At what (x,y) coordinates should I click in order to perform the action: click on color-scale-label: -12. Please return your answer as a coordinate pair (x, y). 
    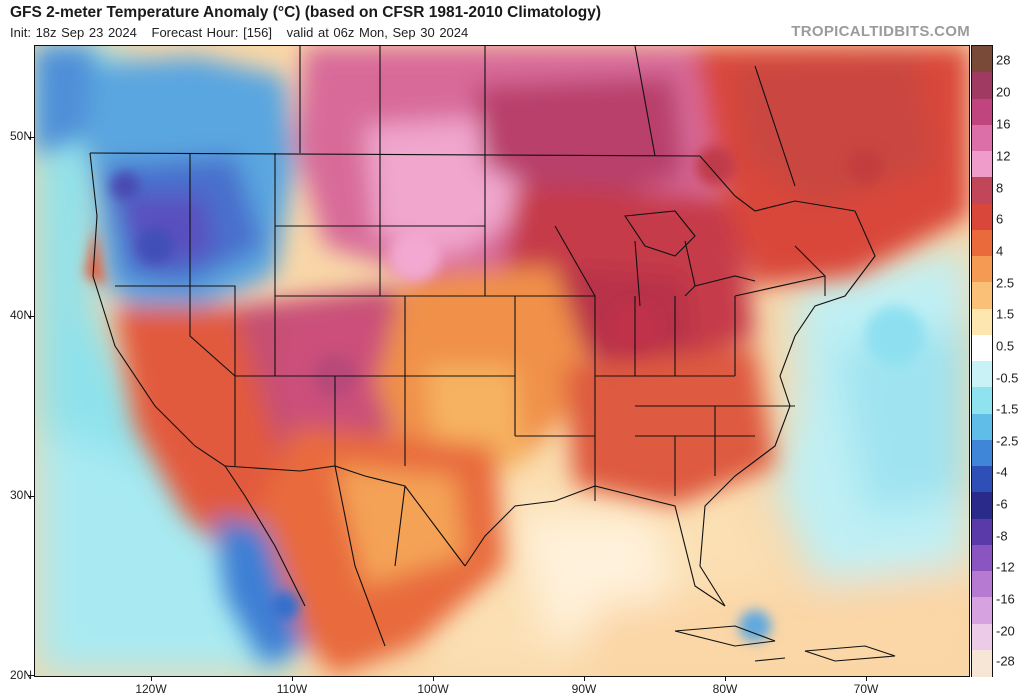
    Looking at the image, I should click on (1005, 567).